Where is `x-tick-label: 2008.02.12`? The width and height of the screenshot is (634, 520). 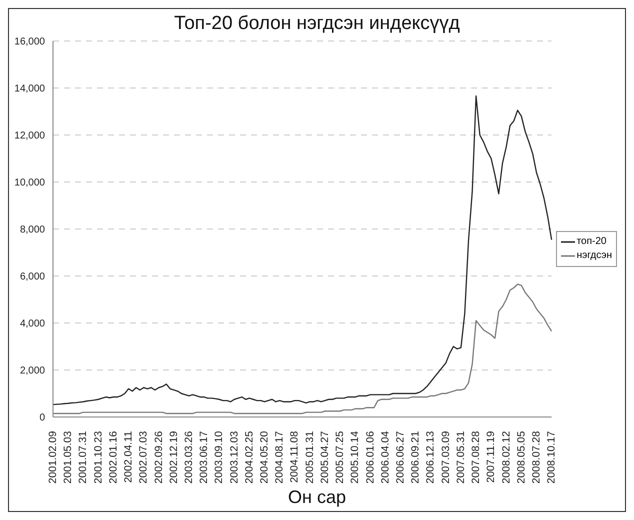 x-tick-label: 2008.02.12 is located at coordinates (506, 457).